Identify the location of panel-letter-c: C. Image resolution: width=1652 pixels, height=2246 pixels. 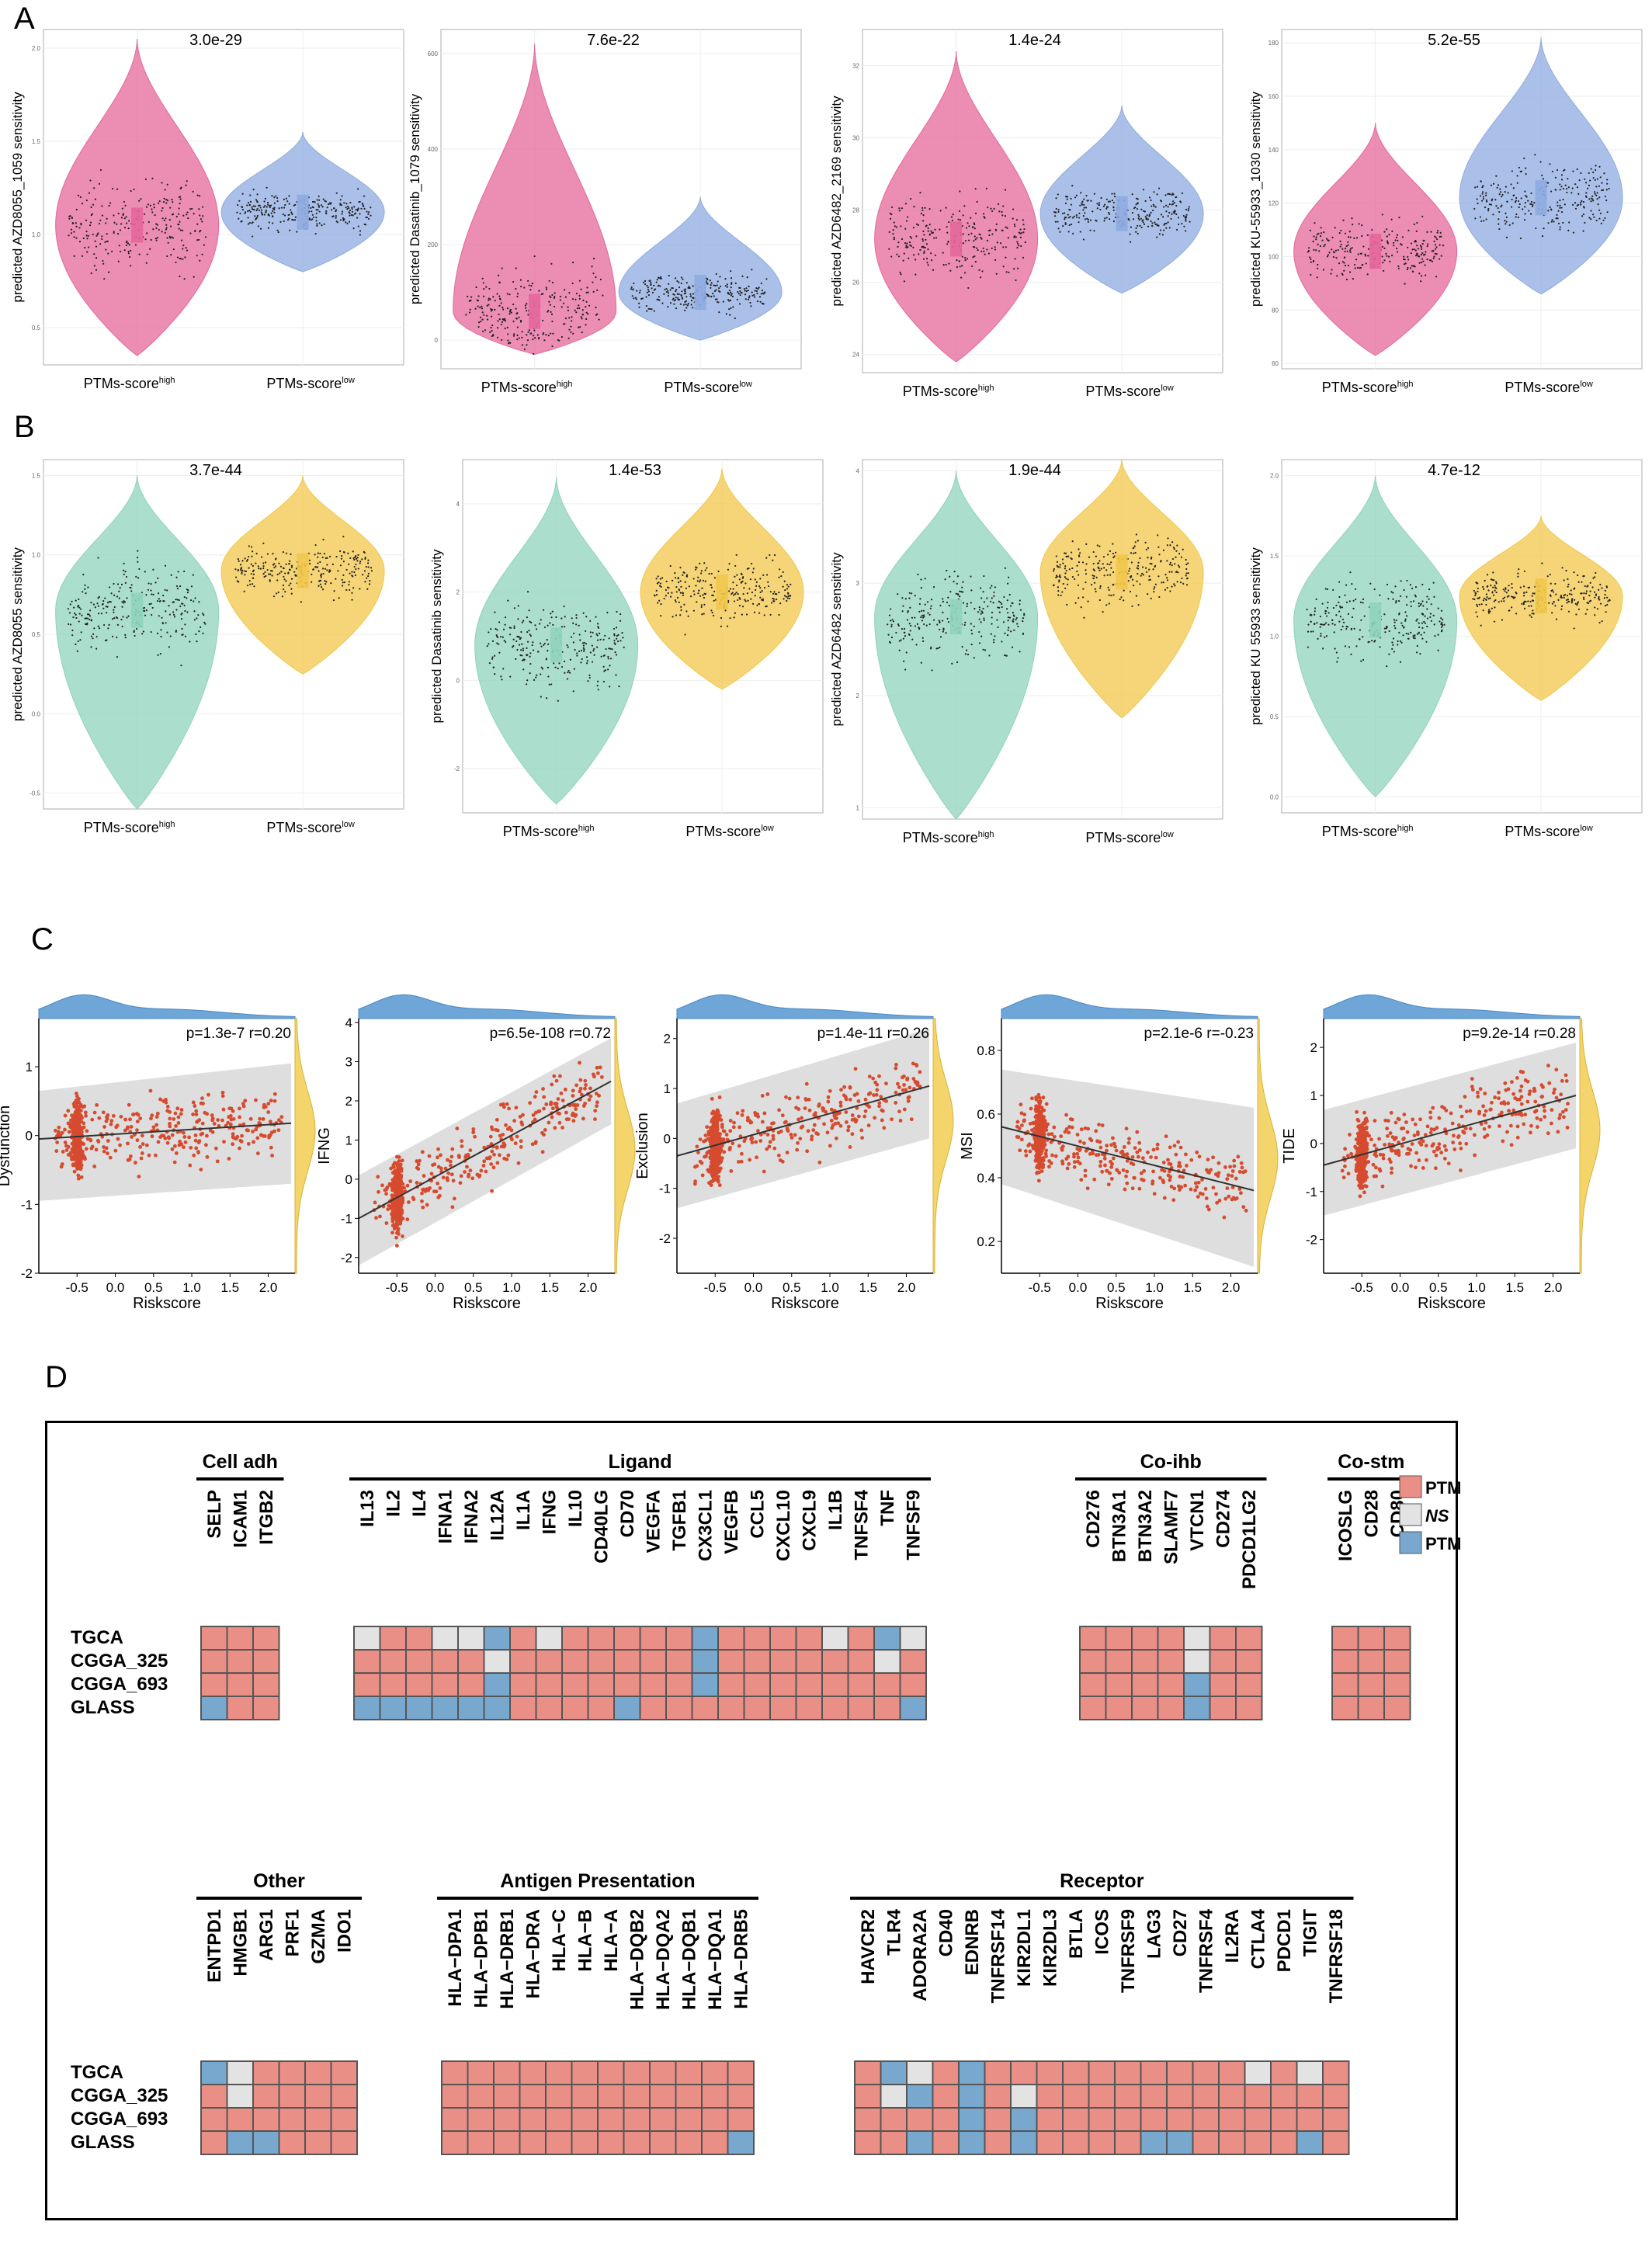
(42, 939).